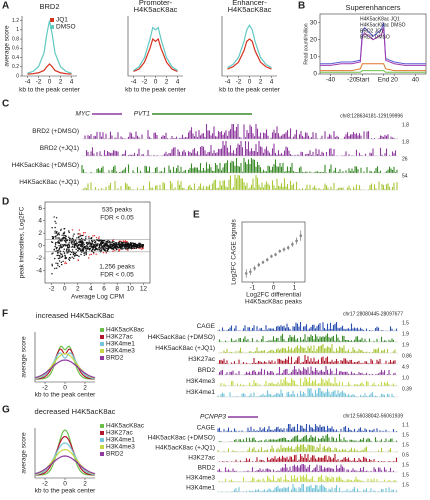  Describe the element at coordinates (384, 80) in the screenshot. I see `x-tick-label: End` at that location.